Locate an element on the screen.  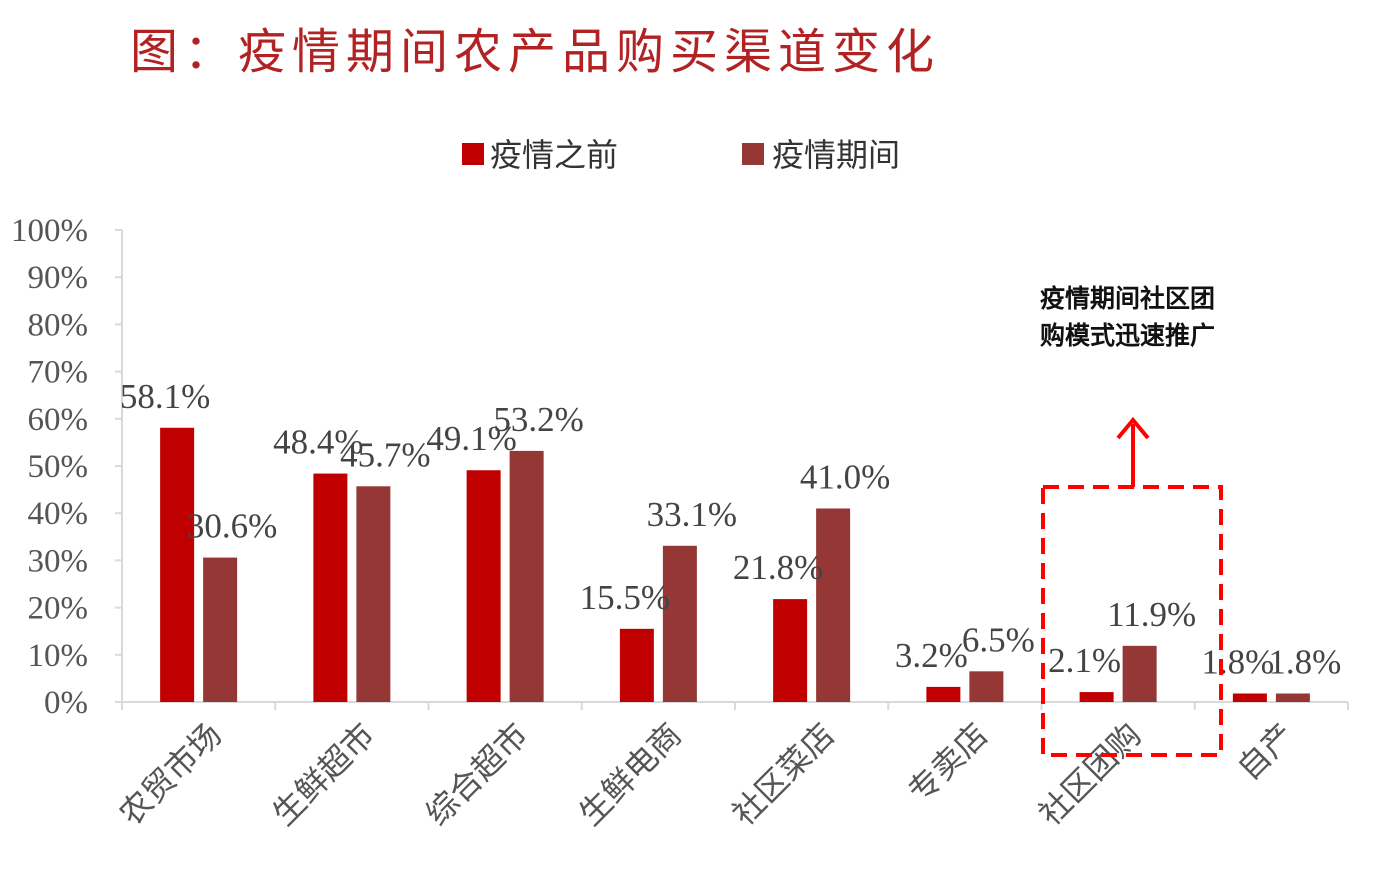
data-label-before: 58.1% is located at coordinates (165, 396).